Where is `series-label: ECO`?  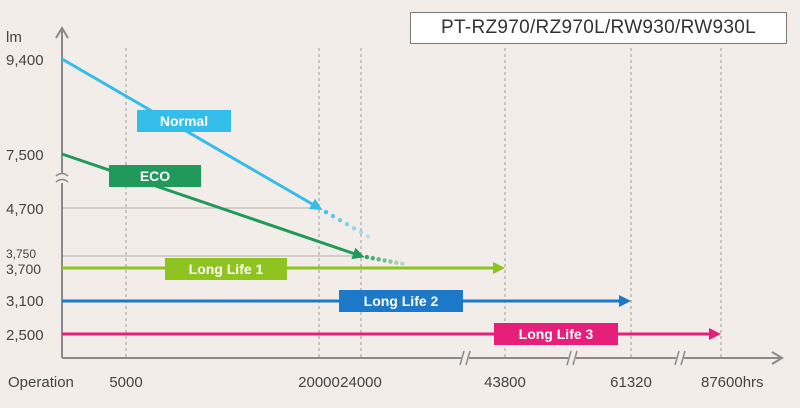 series-label: ECO is located at coordinates (155, 176).